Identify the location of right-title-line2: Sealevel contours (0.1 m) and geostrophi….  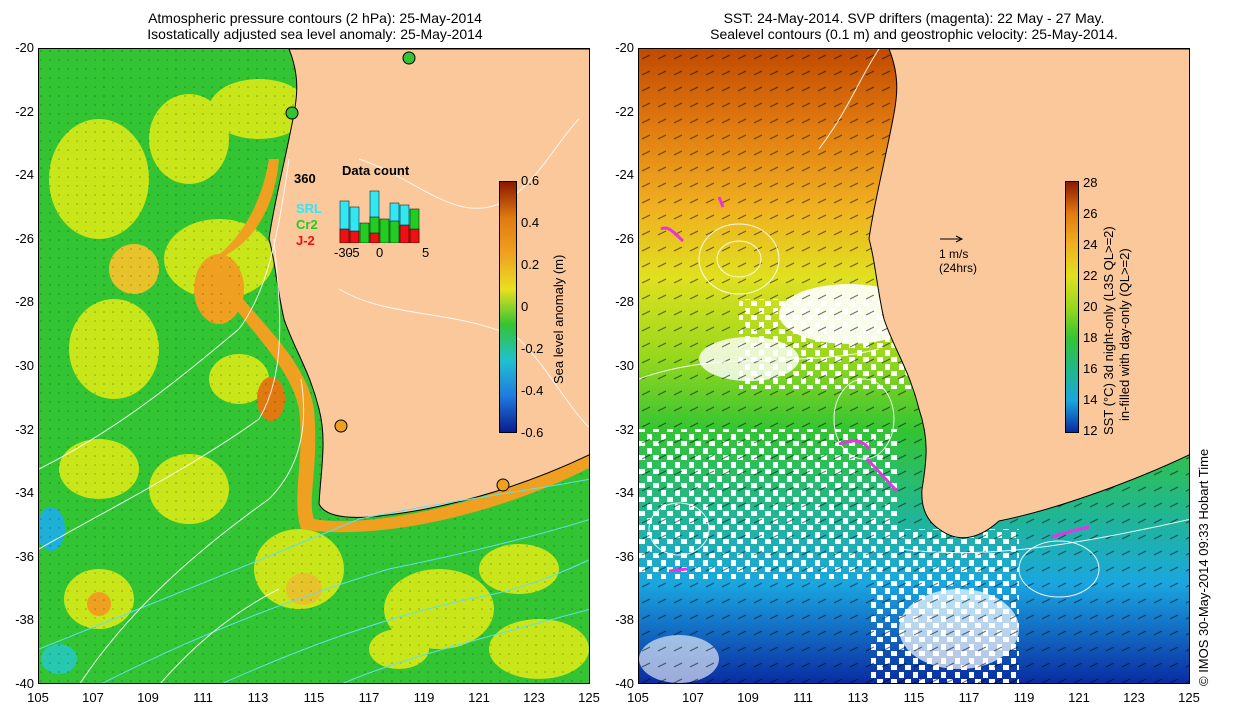
(914, 34).